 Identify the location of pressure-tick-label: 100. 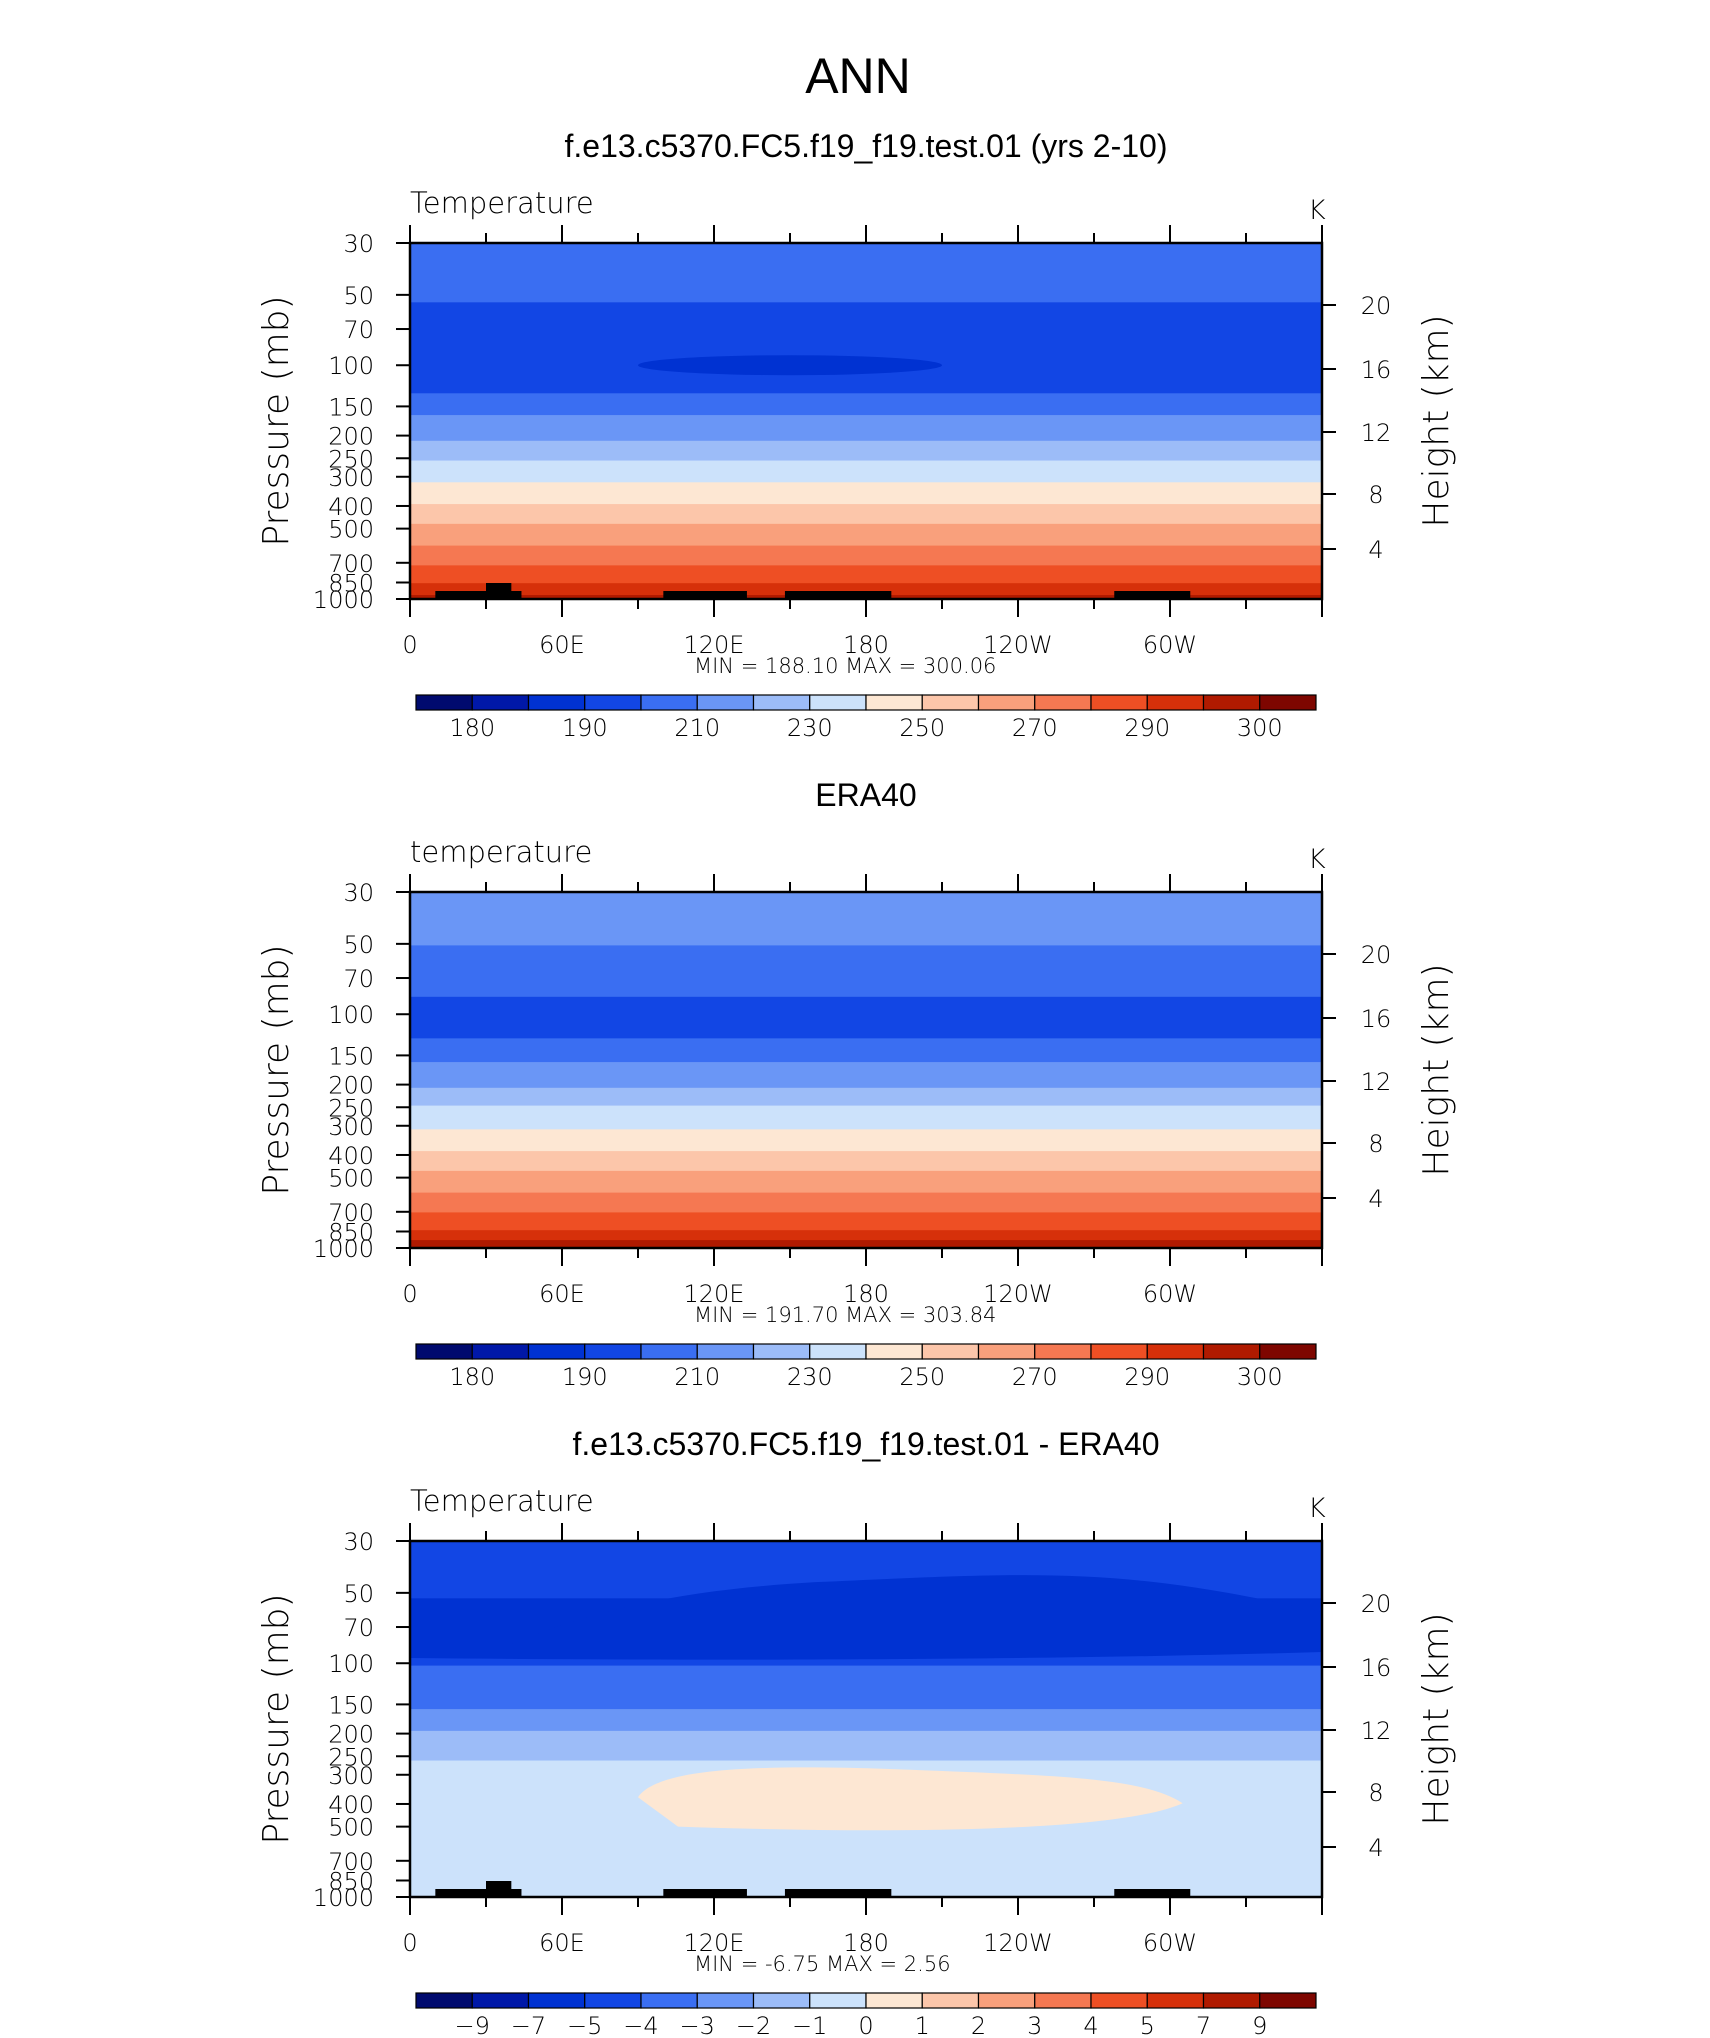
(351, 1015).